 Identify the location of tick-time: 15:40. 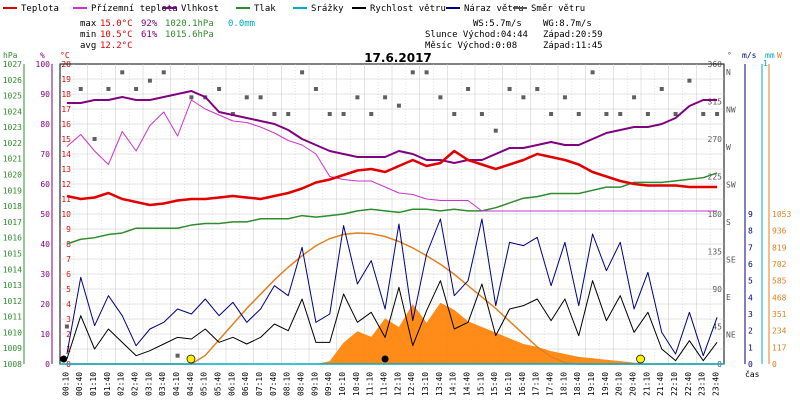
(494, 384).